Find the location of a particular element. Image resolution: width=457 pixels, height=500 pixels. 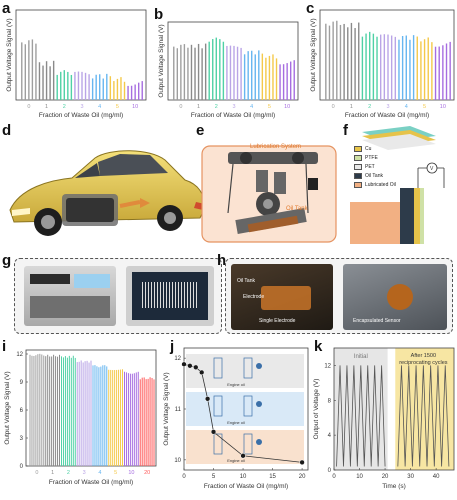

legend-f-item: PET is located at coordinates (376, 166).